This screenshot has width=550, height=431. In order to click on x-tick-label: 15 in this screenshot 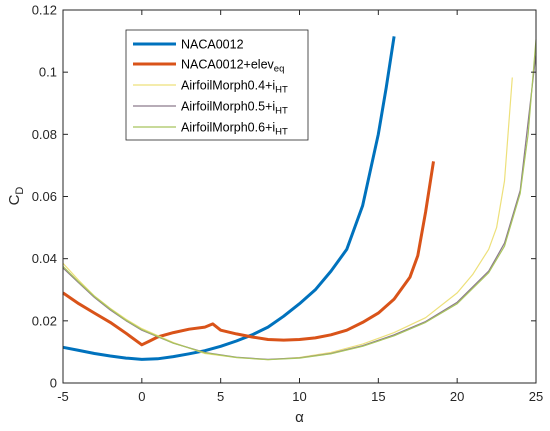, I will do `click(378, 396)`.